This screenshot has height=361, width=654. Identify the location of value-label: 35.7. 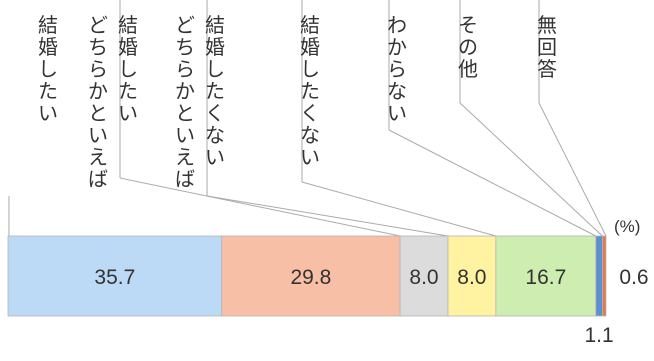
(114, 277).